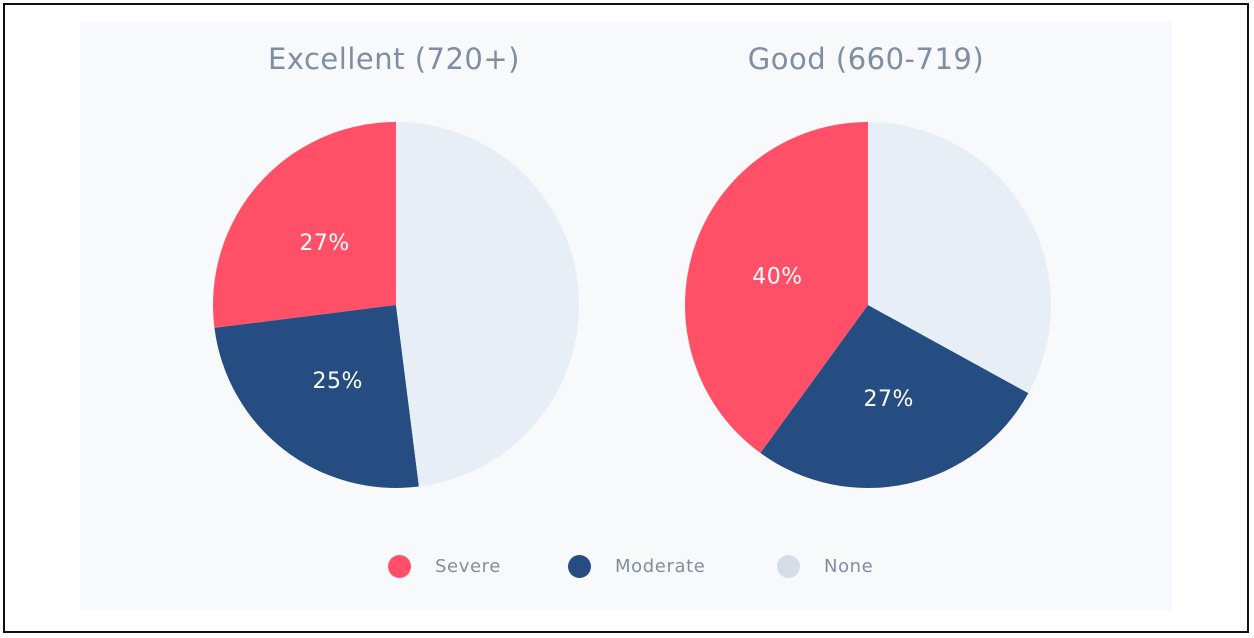 Image resolution: width=1254 pixels, height=638 pixels. Describe the element at coordinates (468, 566) in the screenshot. I see `legend-label-severe: Severe` at that location.